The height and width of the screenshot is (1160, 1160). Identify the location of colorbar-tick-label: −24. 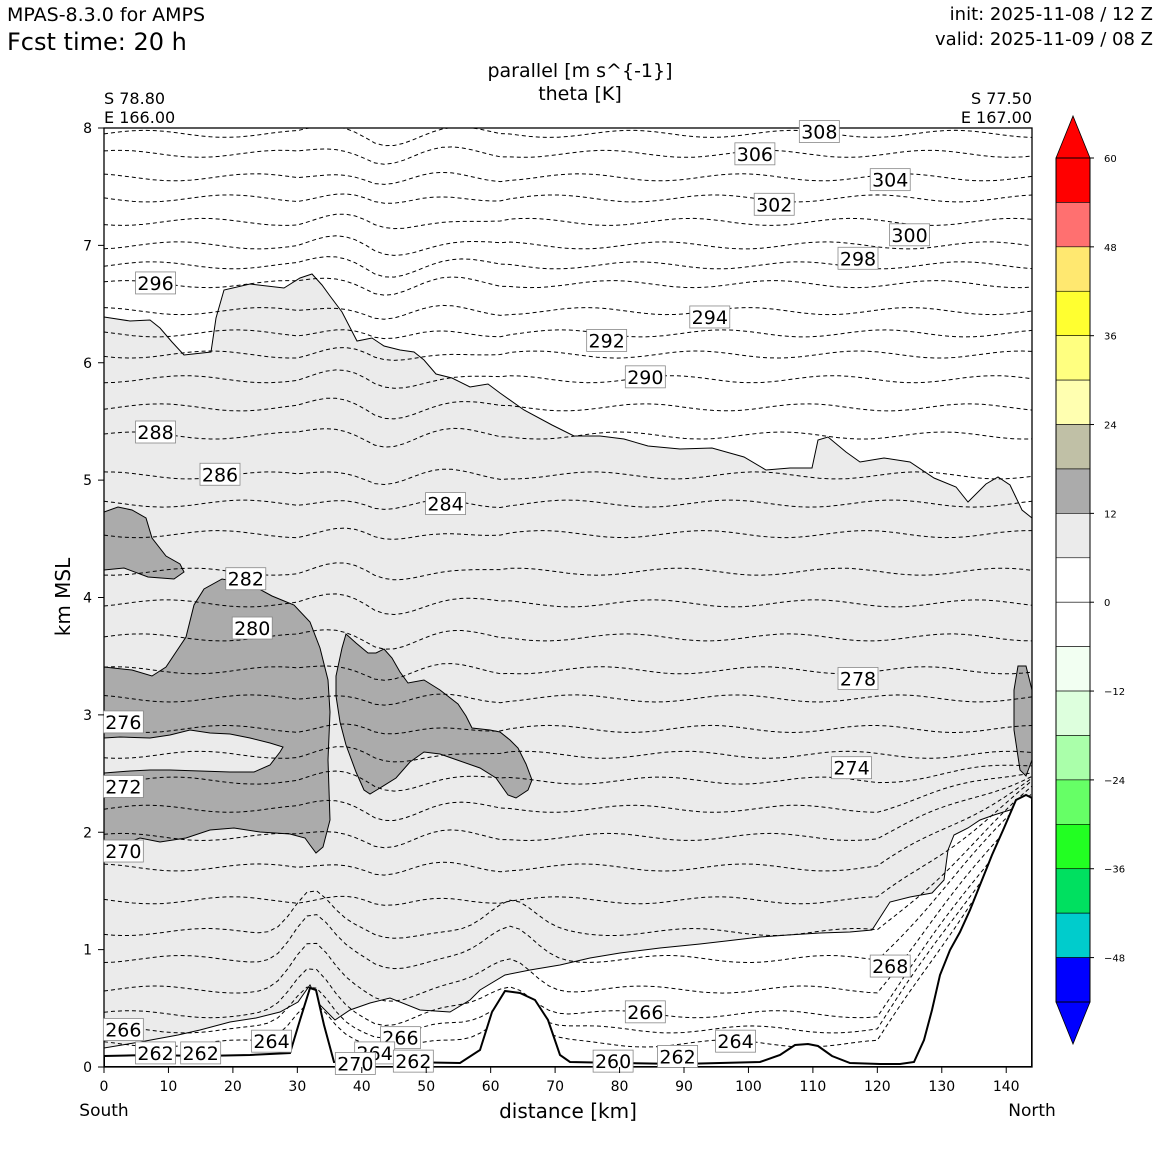
(1114, 781).